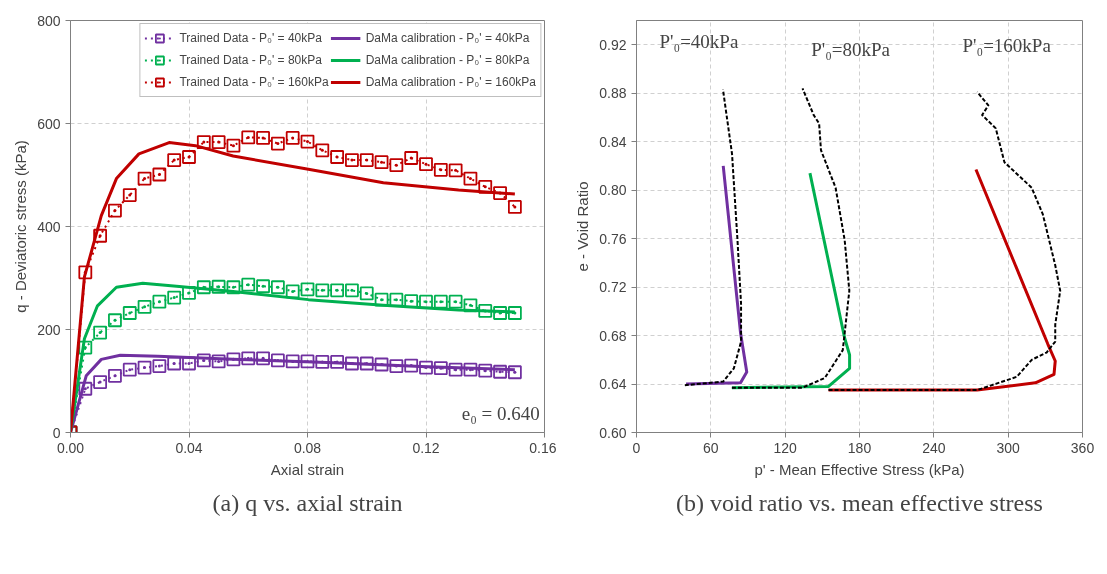  Describe the element at coordinates (934, 447) in the screenshot. I see `x-tick-label: 240` at that location.